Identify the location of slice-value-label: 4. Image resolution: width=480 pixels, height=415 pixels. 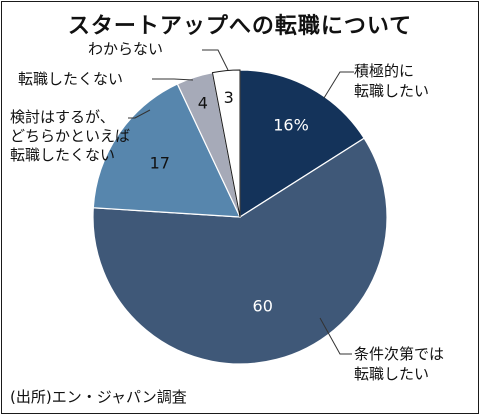
(203, 102).